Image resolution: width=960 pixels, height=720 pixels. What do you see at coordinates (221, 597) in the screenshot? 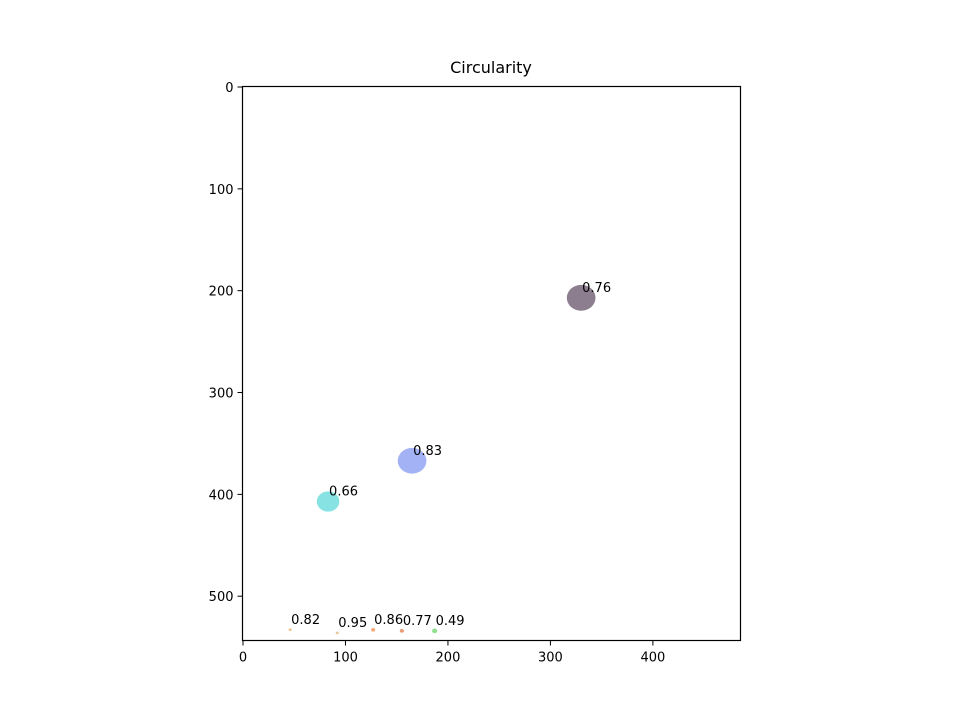
I see `y-tick-label-5: 500` at bounding box center [221, 597].